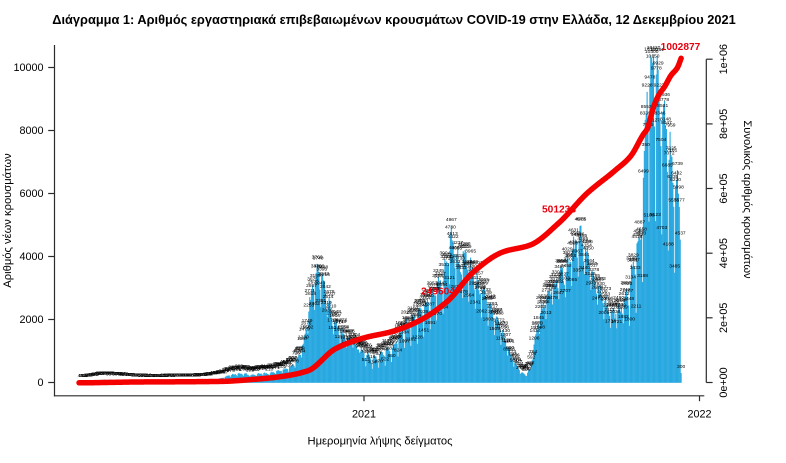 This screenshot has height=463, width=786. Describe the element at coordinates (430, 323) in the screenshot. I see `svg-text: 1691` at that location.